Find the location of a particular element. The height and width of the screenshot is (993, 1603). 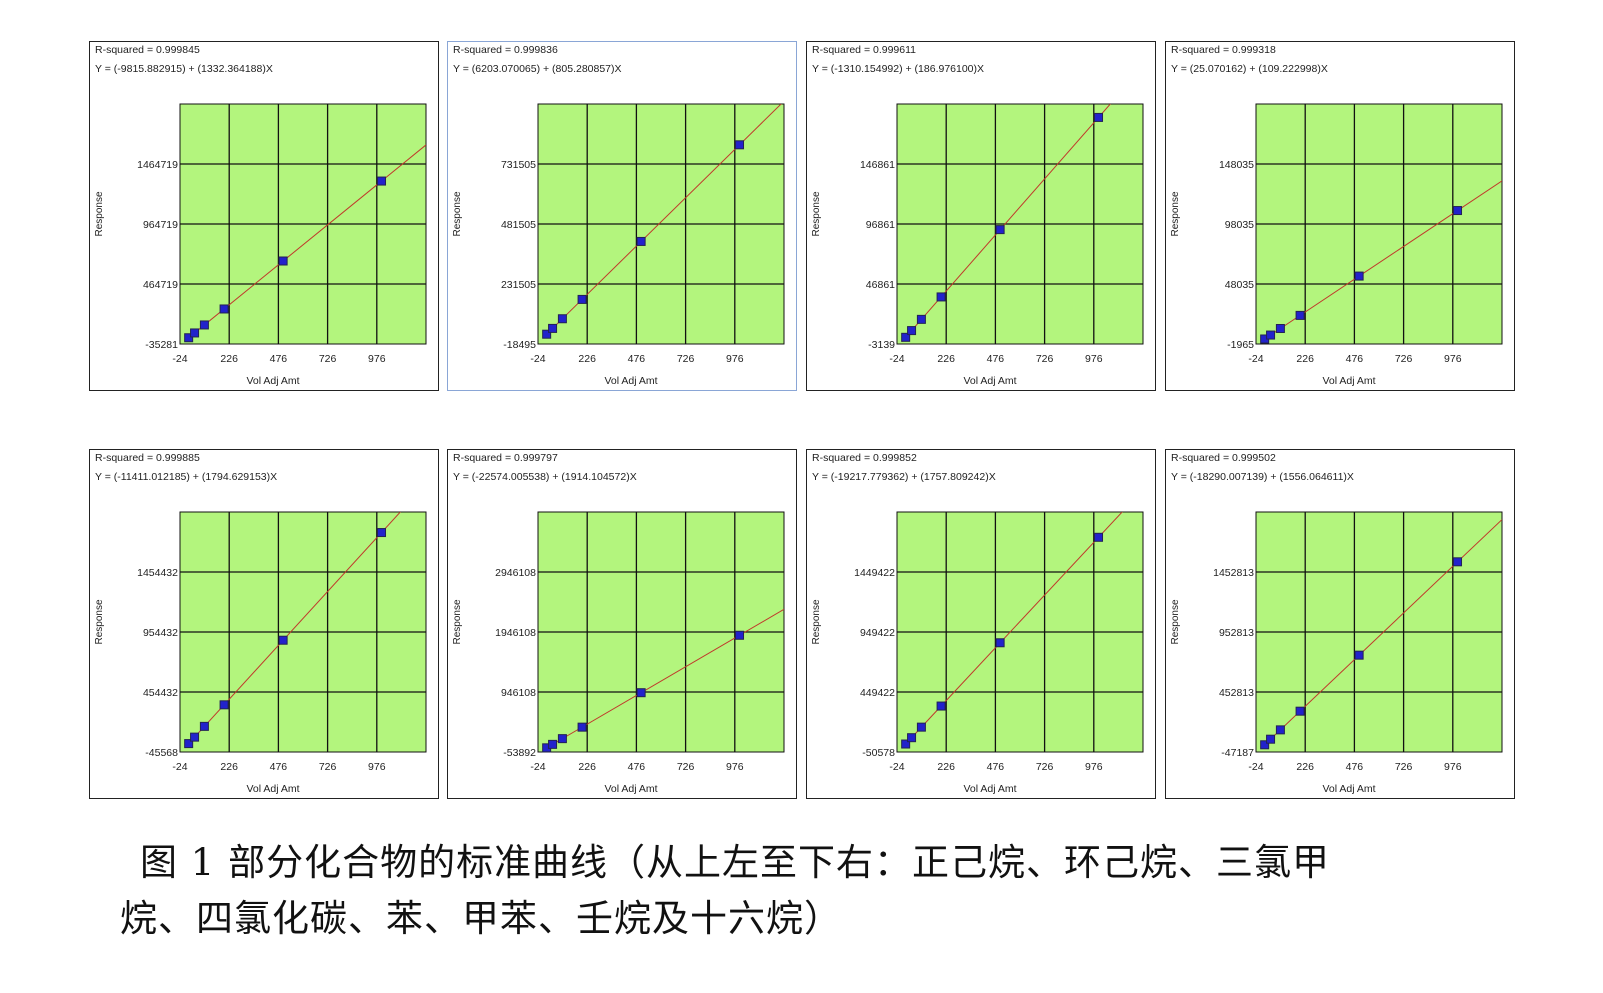

y-tick-label: -45568 is located at coordinates (161, 753).